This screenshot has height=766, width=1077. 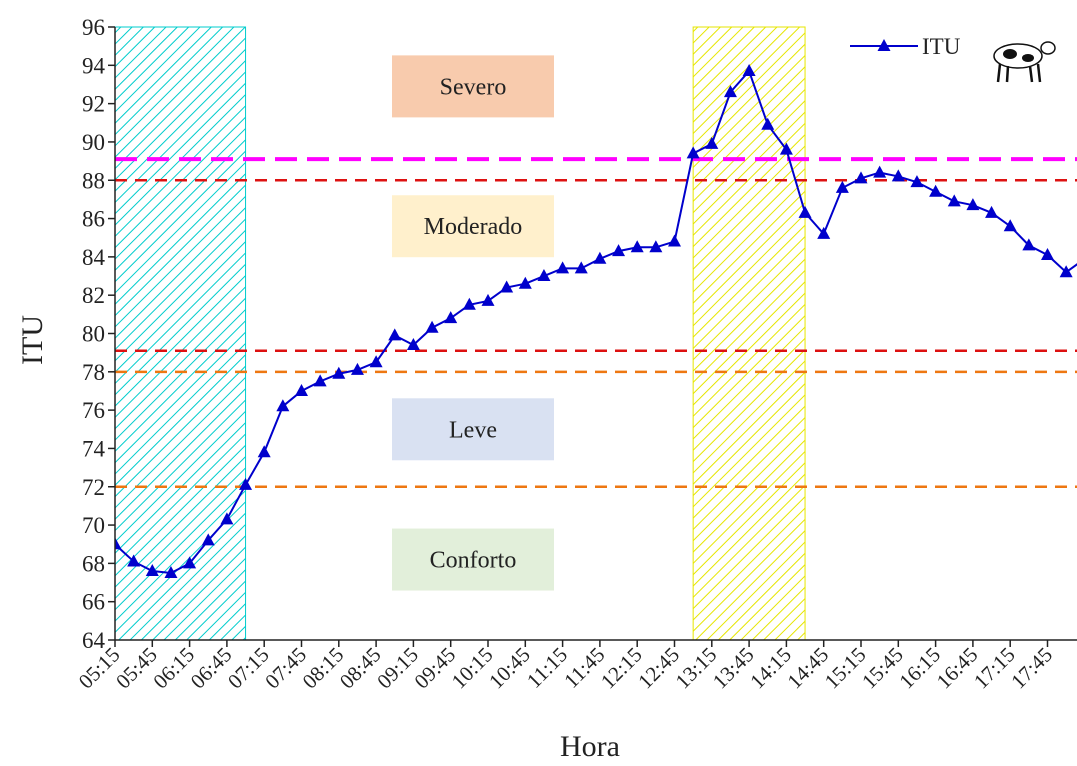 I want to click on y-tick-label: 94, so click(x=94, y=65).